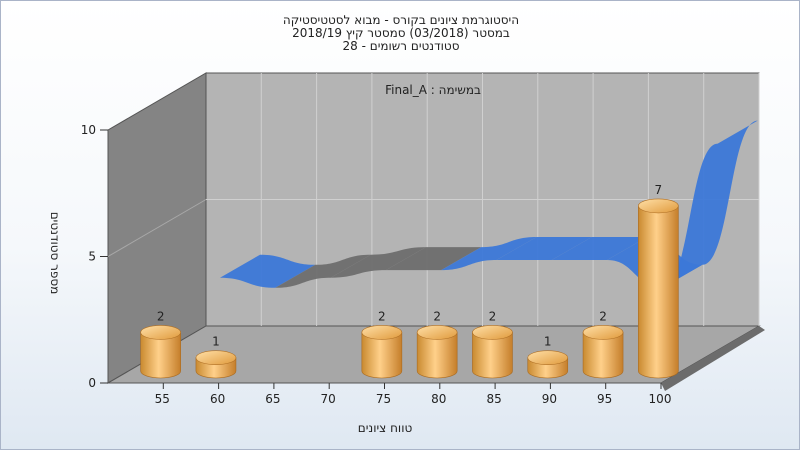  I want to click on x-tick-label: 60, so click(217, 399).